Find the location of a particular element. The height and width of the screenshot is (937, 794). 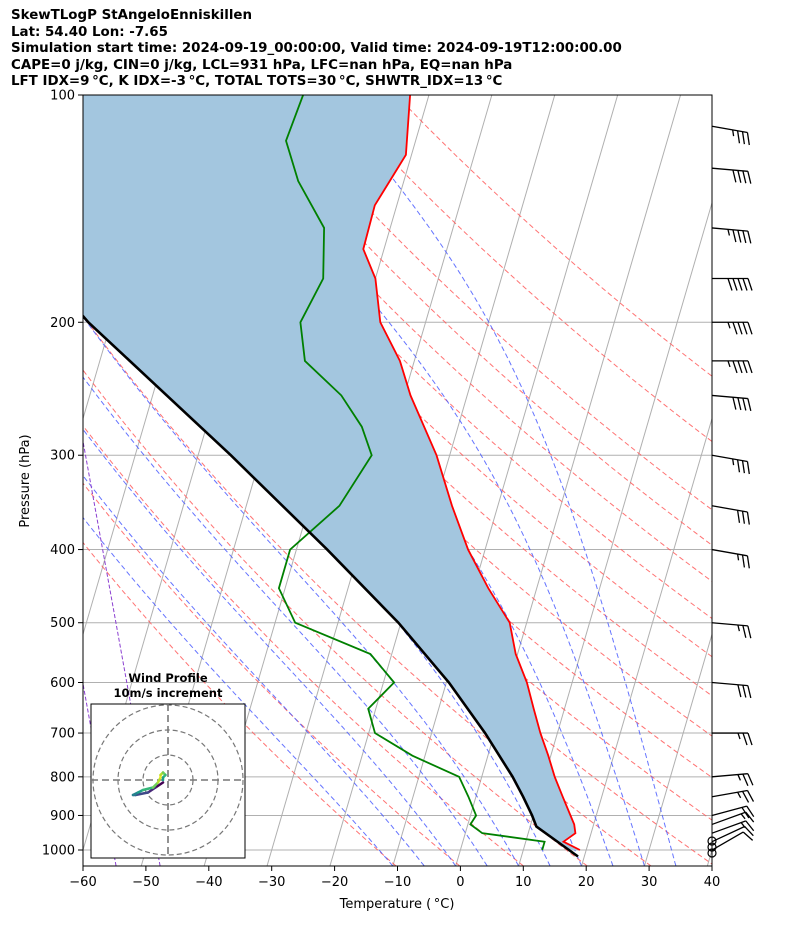

moist-adiabat is located at coordinates (238, 691).